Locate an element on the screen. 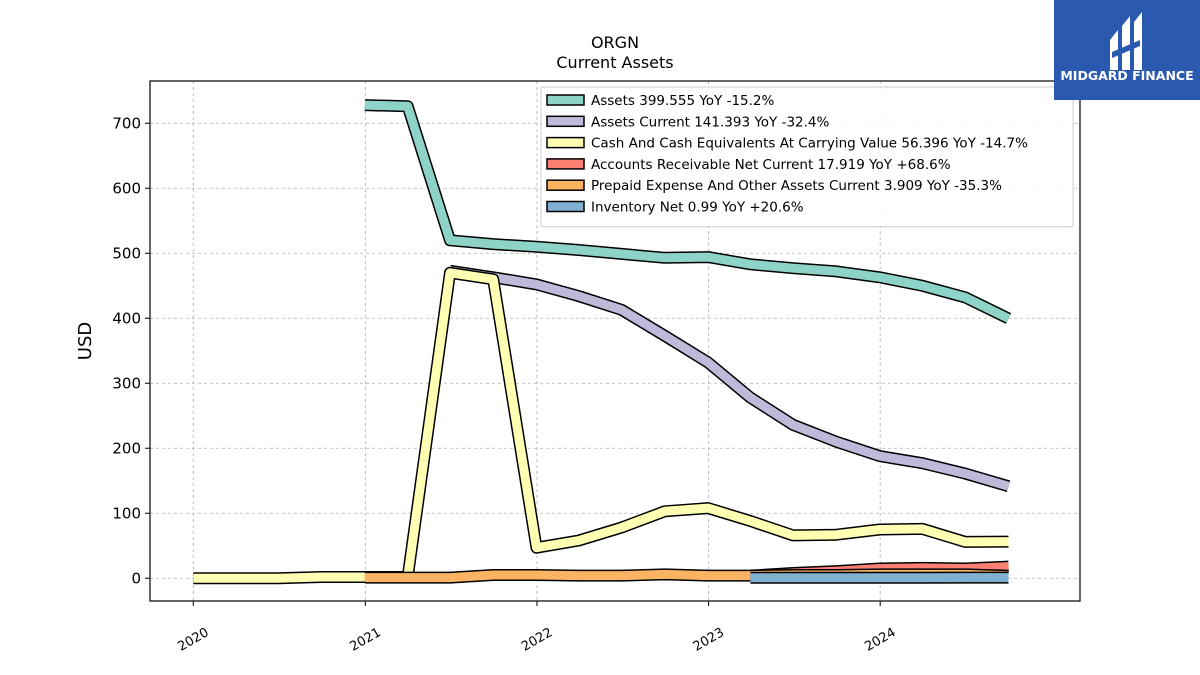  chart-title: ORGN is located at coordinates (615, 42).